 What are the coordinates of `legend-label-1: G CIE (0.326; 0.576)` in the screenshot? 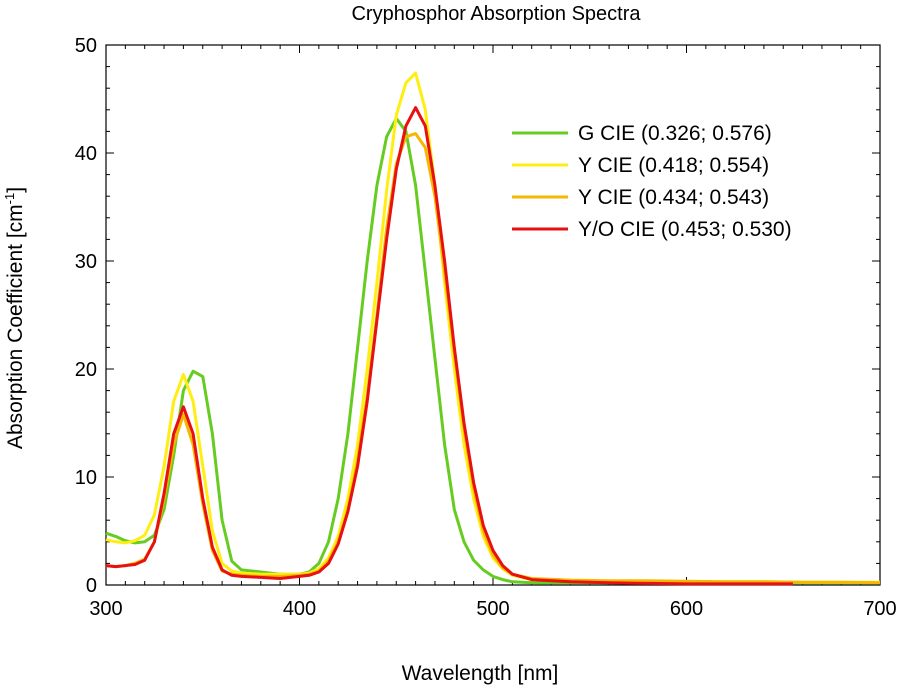 It's located at (675, 133).